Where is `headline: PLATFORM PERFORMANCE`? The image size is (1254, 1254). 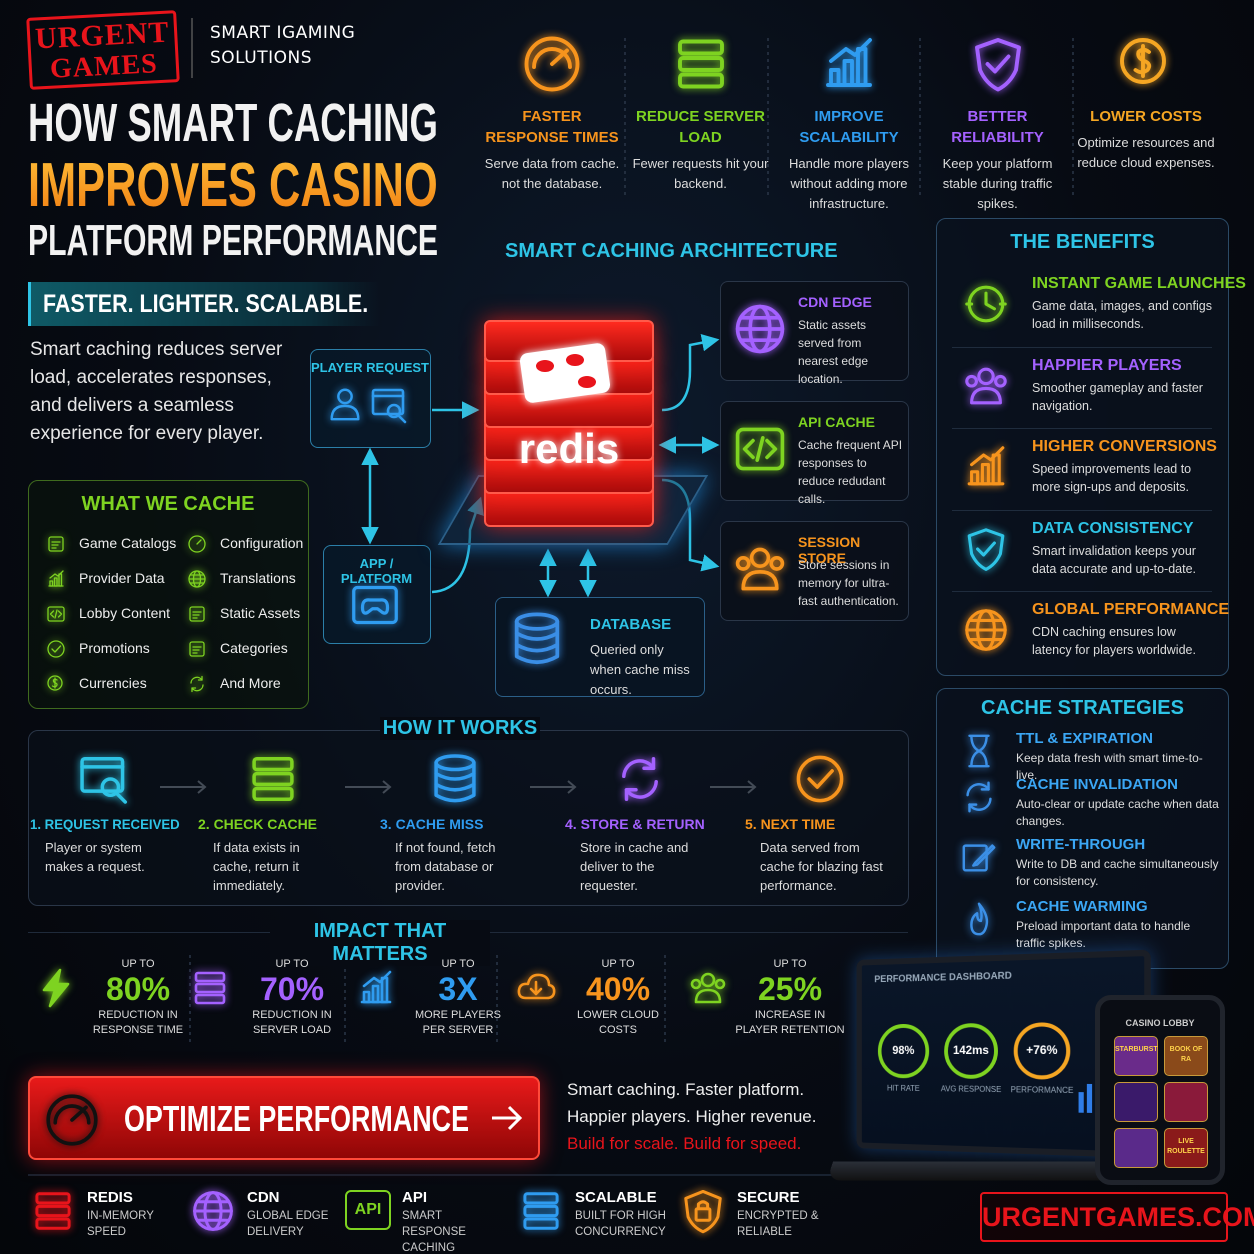 headline: PLATFORM PERFORMANCE is located at coordinates (233, 240).